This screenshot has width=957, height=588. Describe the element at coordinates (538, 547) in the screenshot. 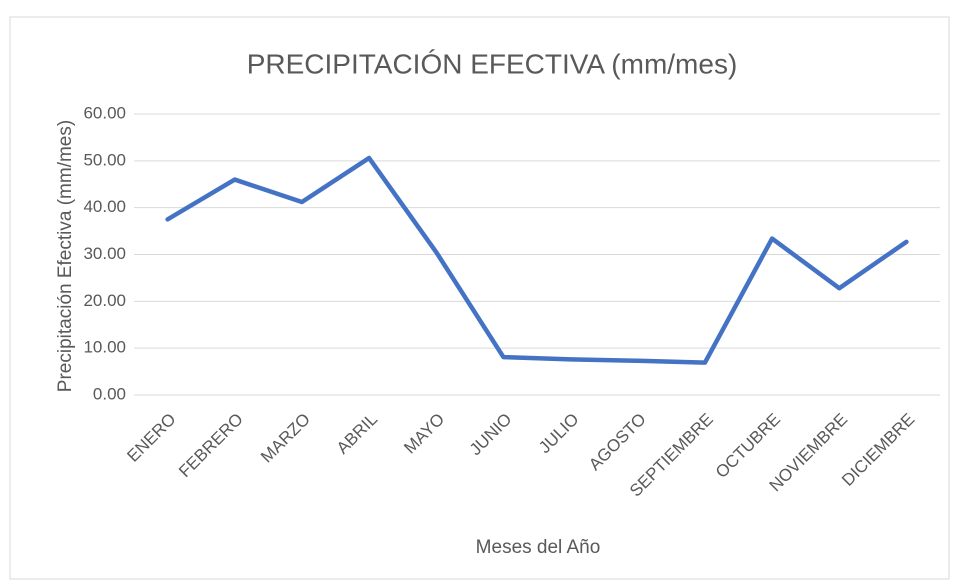

I see `x-axis-label: Meses del Año` at that location.